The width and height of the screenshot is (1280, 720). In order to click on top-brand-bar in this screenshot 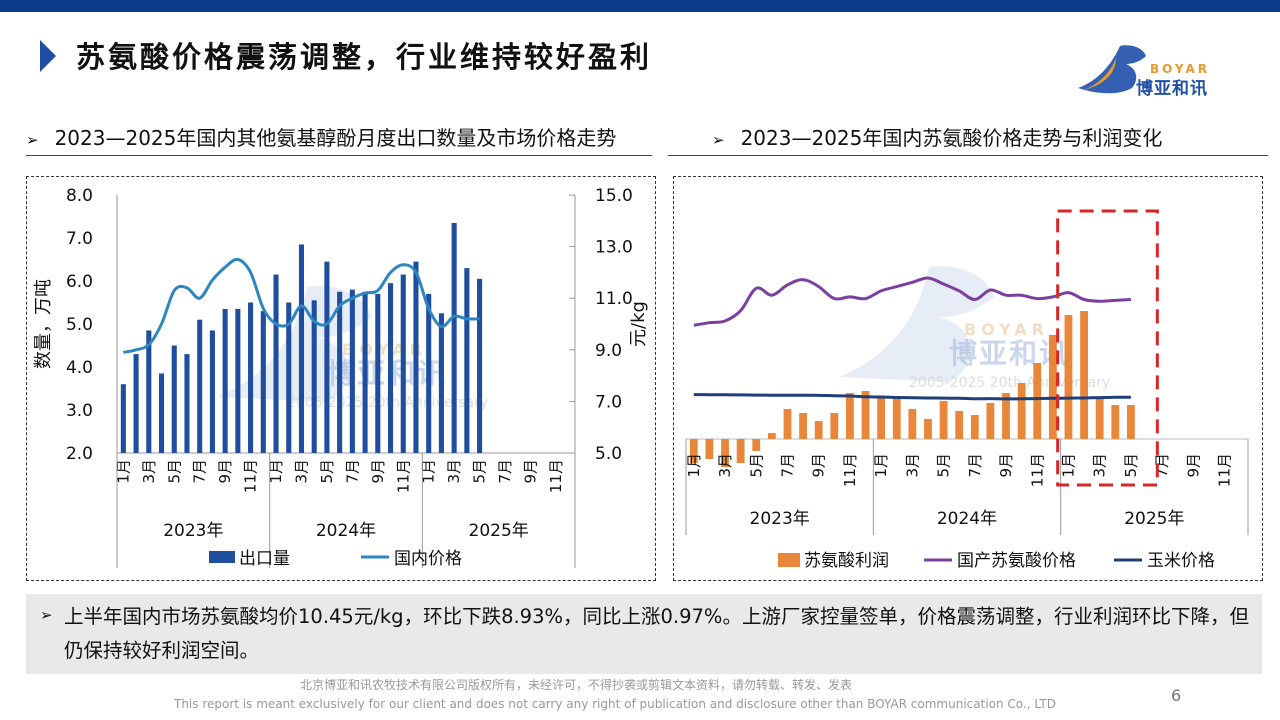, I will do `click(640, 6)`.